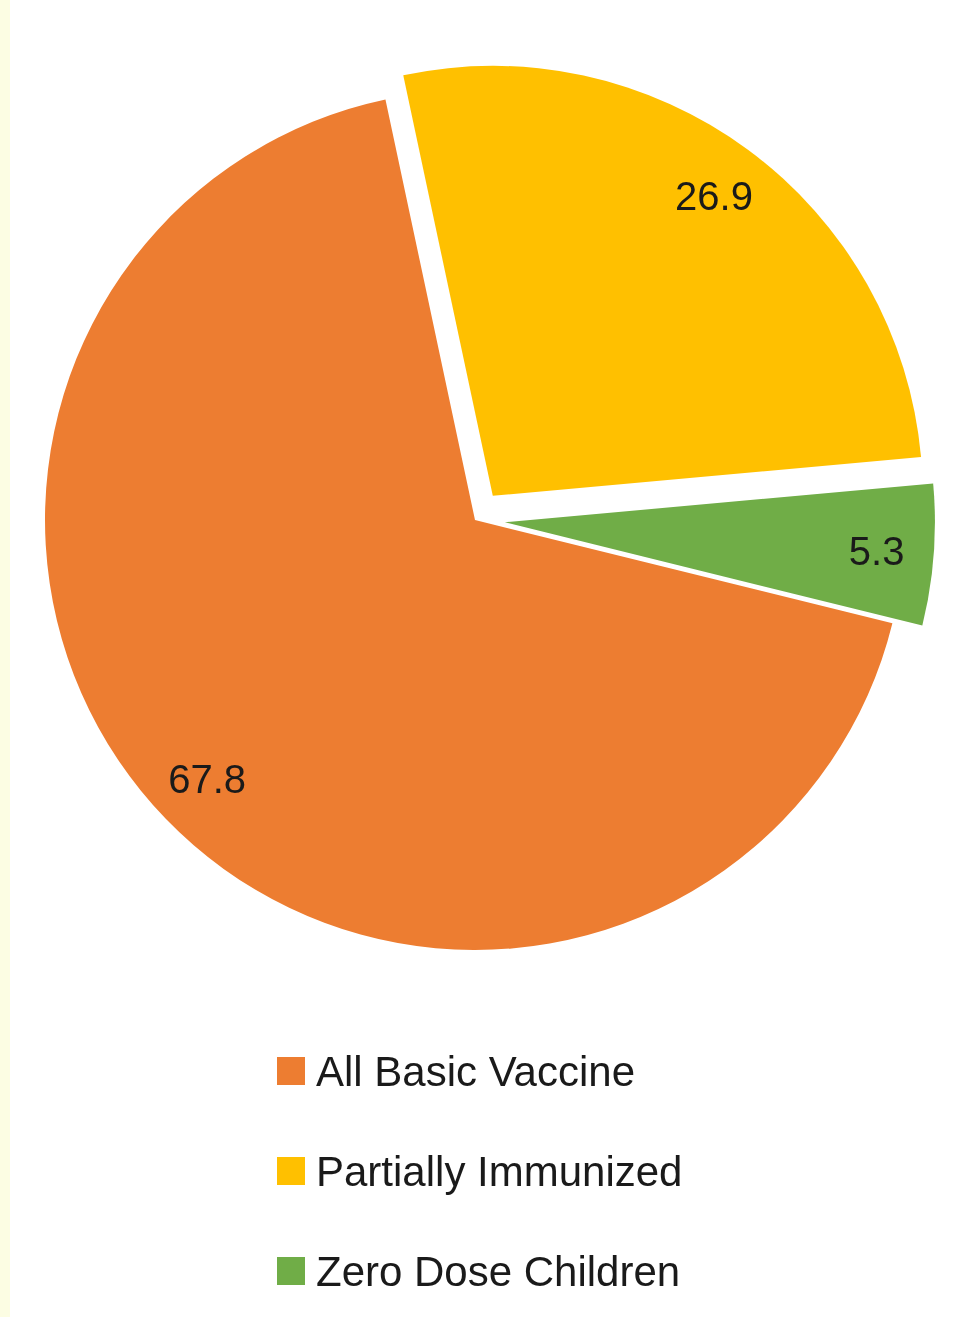  What do you see at coordinates (498, 1271) in the screenshot?
I see `legend-label: Zero Dose Children` at bounding box center [498, 1271].